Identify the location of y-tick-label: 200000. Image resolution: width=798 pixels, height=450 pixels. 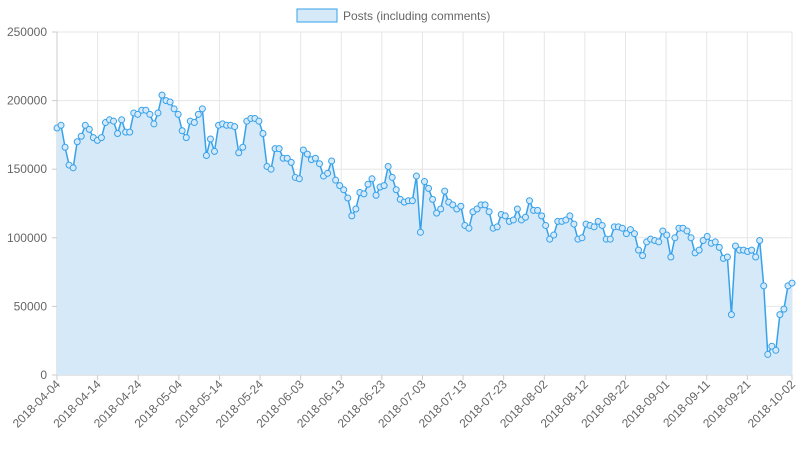
(27, 101).